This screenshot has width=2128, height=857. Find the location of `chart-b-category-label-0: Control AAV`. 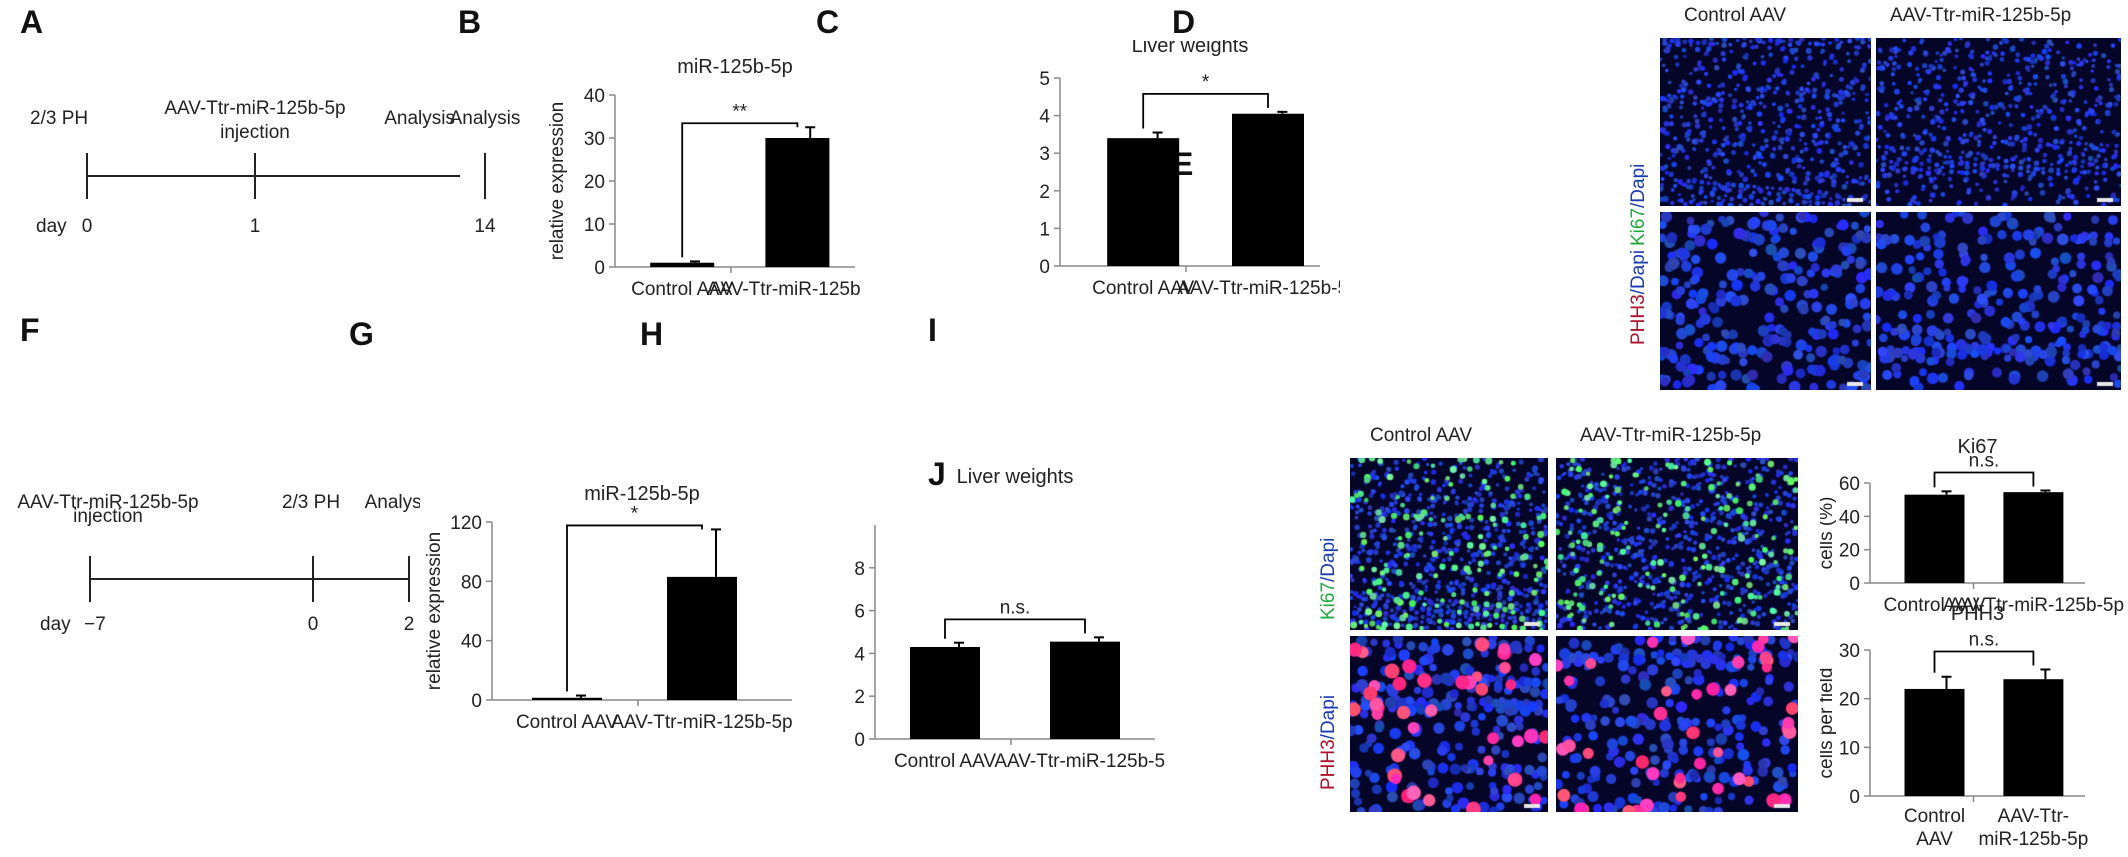

chart-b-category-label-0: Control AAV is located at coordinates (682, 289).